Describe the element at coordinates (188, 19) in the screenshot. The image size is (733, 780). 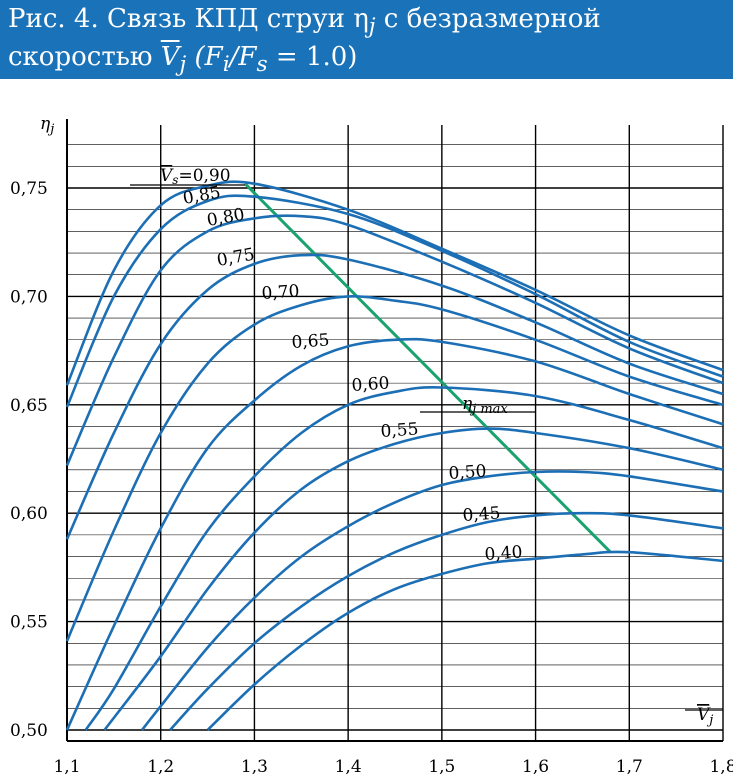
I see `title-line1-text: Рис. 4. Связь КПД струи η` at that location.